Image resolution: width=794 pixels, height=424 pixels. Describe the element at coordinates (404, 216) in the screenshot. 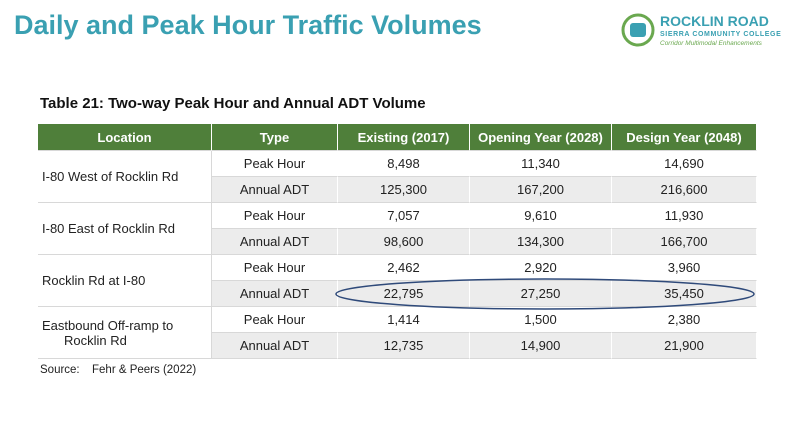

I see `value-cell: 7,057` at that location.